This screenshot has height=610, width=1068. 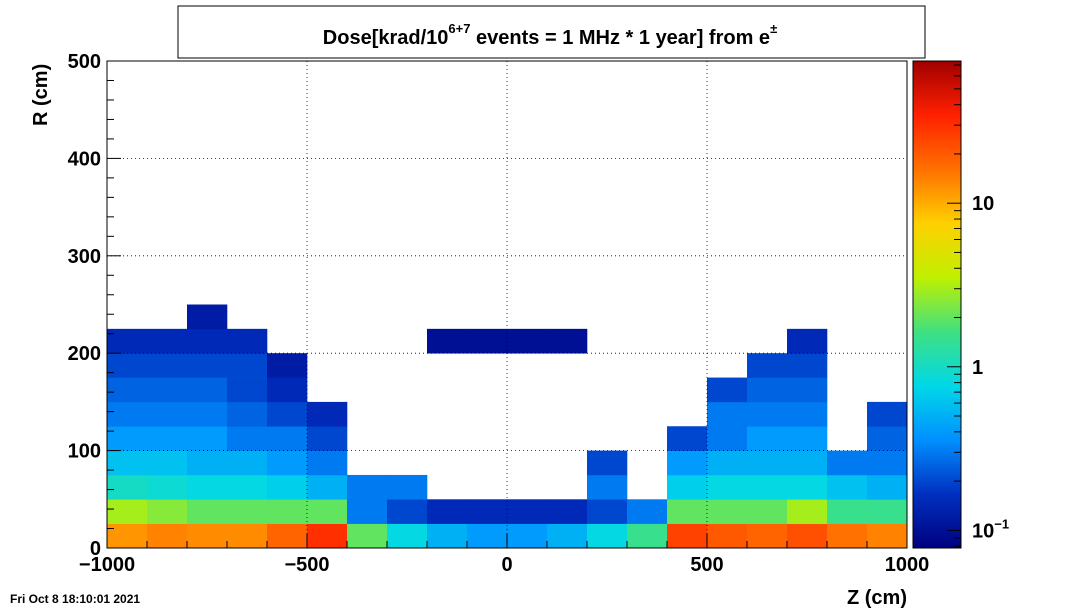 I want to click on y-tick-label: 100, so click(x=84, y=452).